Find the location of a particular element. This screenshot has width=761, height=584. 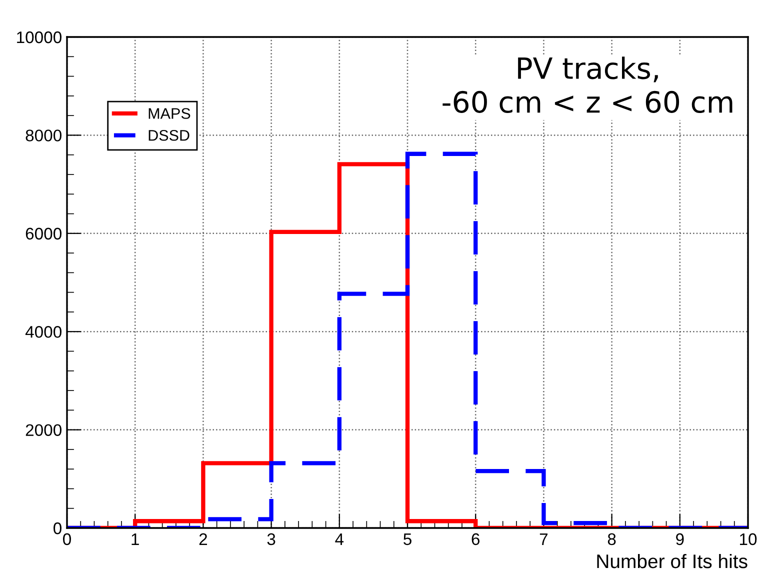

y-tick-label: 8000 is located at coordinates (44, 136).